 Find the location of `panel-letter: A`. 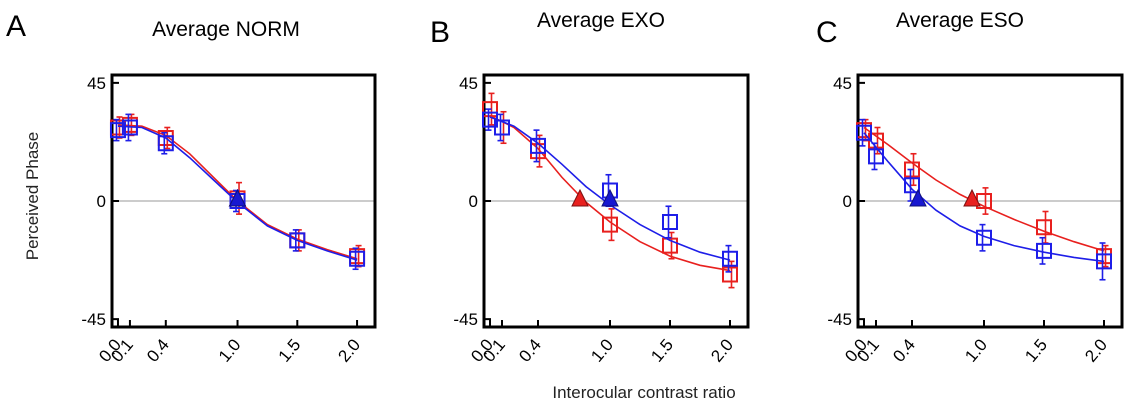

panel-letter: A is located at coordinates (16, 26).